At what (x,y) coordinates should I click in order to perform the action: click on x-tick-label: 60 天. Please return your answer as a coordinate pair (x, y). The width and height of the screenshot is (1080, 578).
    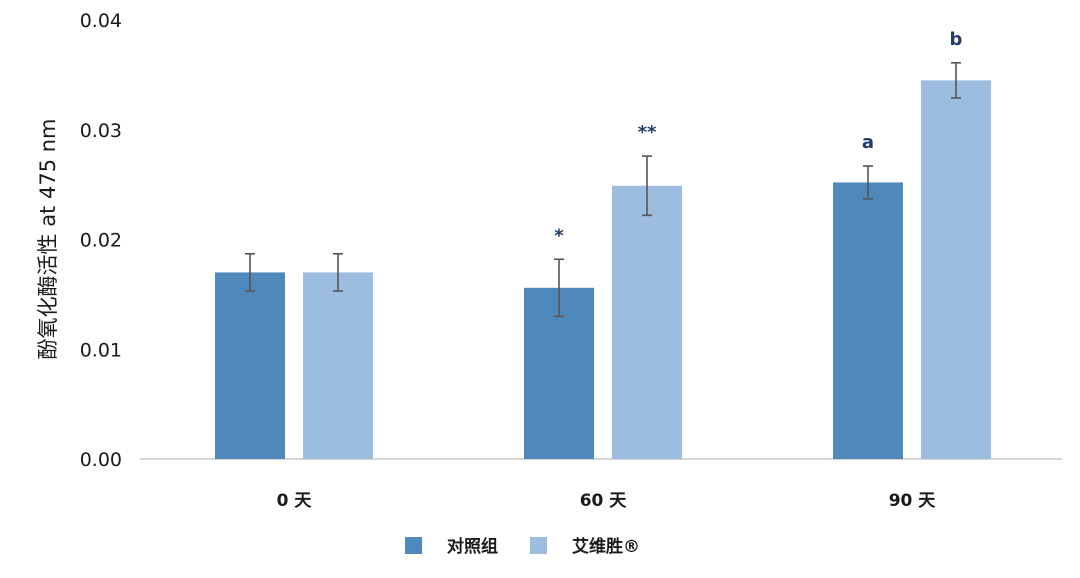
    Looking at the image, I should click on (604, 501).